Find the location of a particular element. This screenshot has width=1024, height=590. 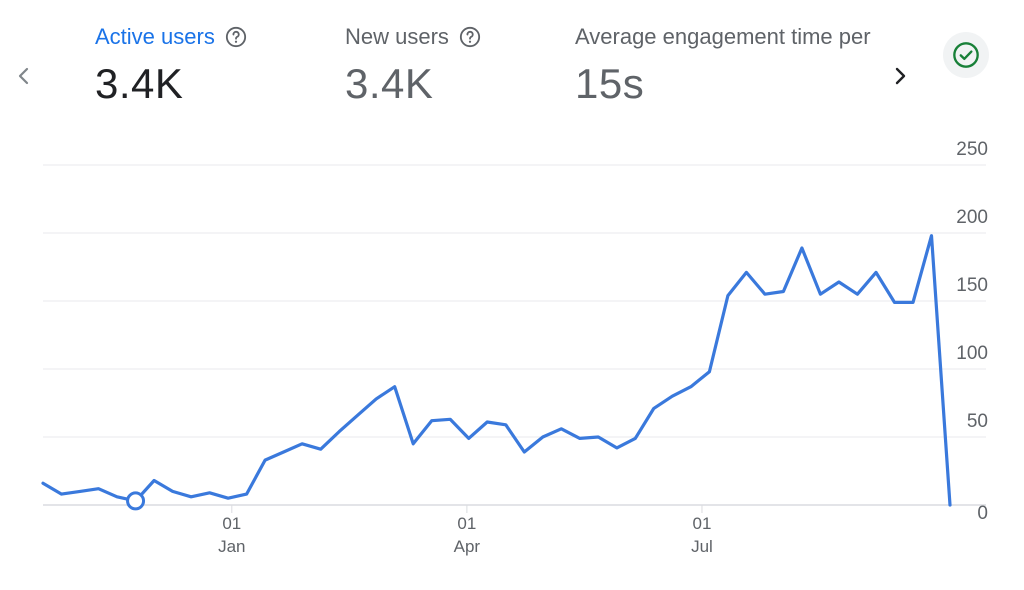

check-circle-icon is located at coordinates (966, 55).